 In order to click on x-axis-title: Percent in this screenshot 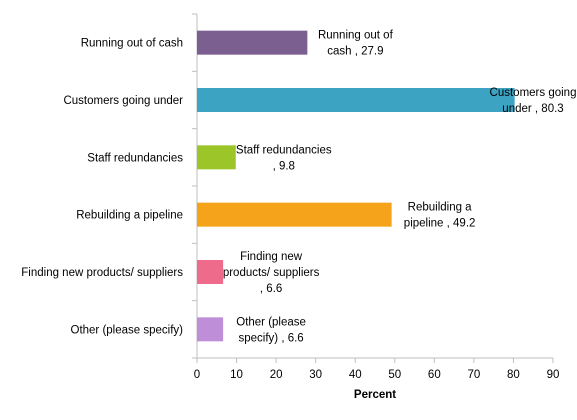, I will do `click(375, 395)`.